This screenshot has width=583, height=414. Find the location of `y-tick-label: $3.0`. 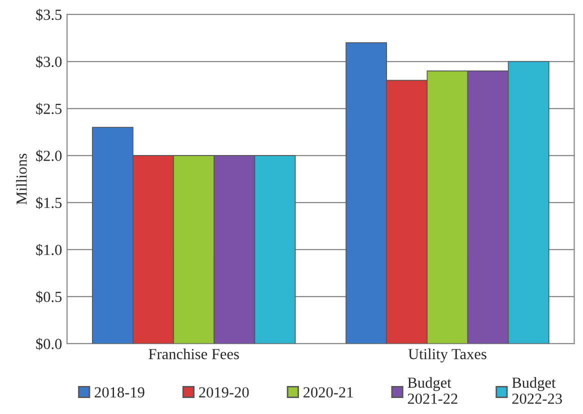

y-tick-label: $3.0 is located at coordinates (49, 62).